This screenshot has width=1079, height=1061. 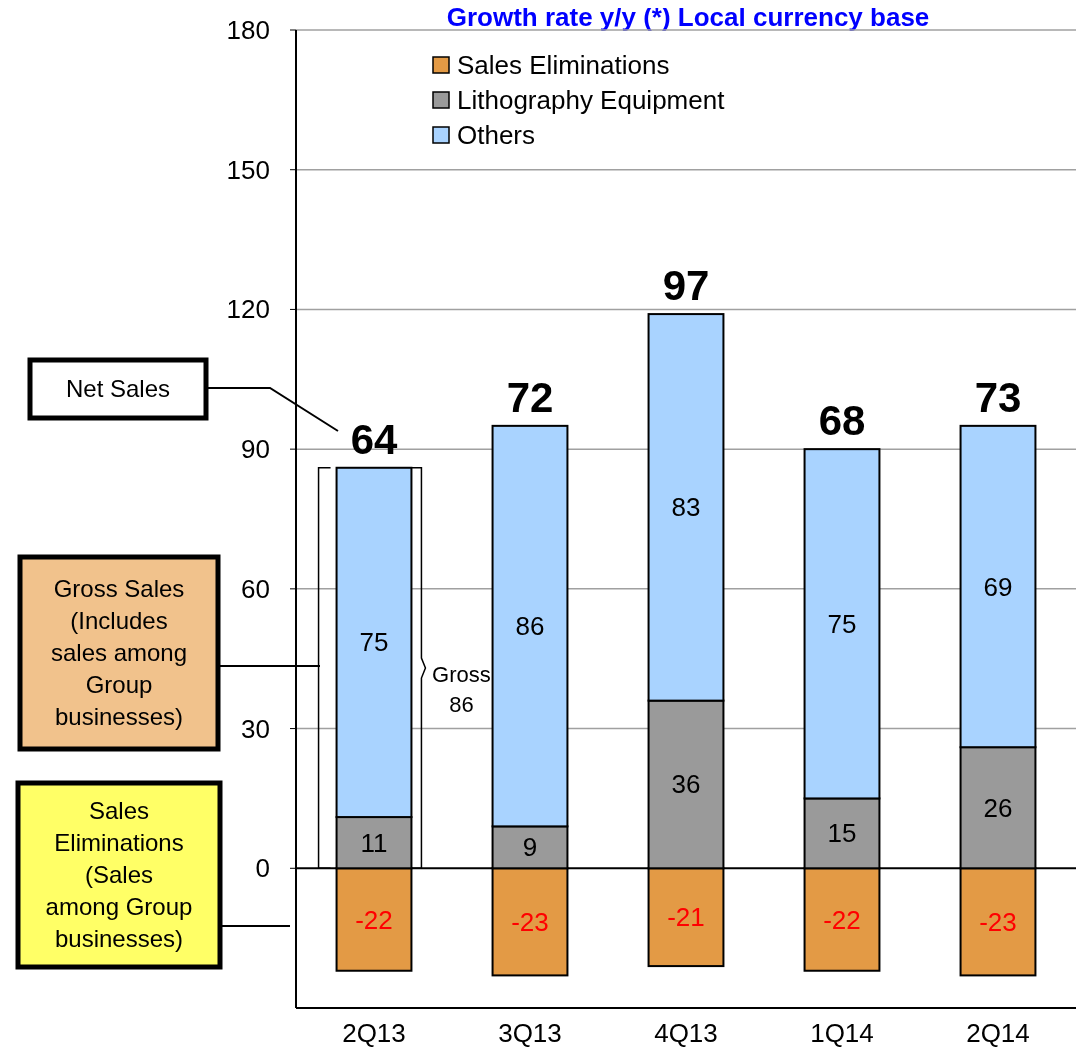 What do you see at coordinates (374, 1033) in the screenshot?
I see `x-tick-label: 2Q13` at bounding box center [374, 1033].